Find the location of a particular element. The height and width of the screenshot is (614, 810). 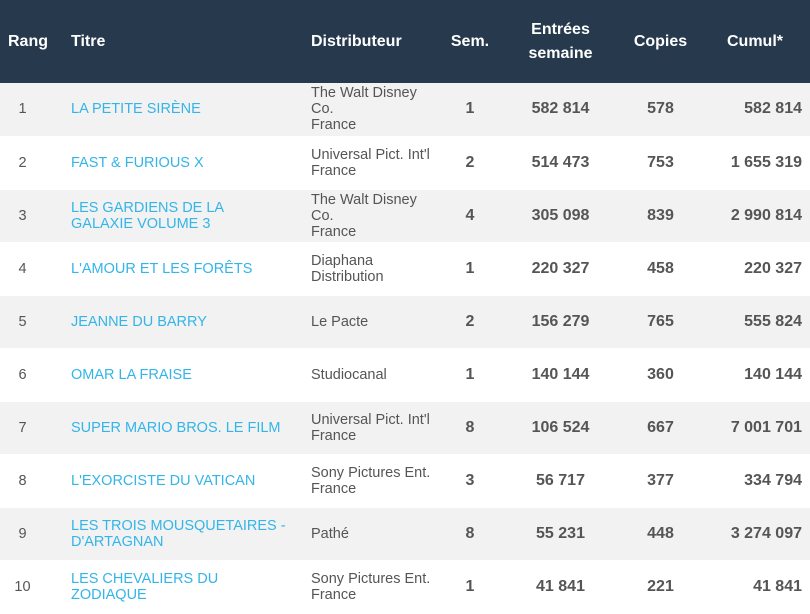

copies-cell: 458 is located at coordinates (660, 269).